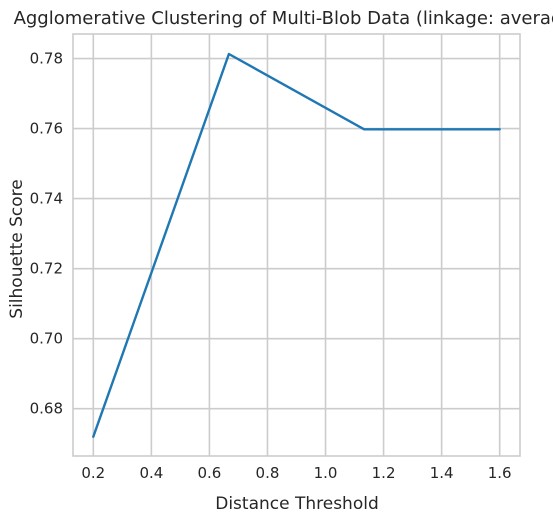 This screenshot has height=518, width=553. What do you see at coordinates (442, 473) in the screenshot?
I see `x-tick-label: 1.4` at bounding box center [442, 473].